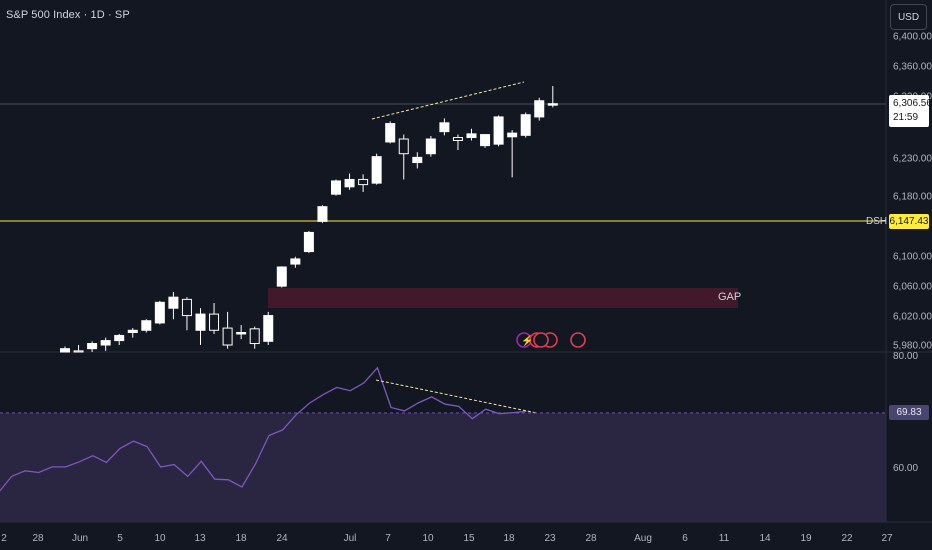 The width and height of the screenshot is (932, 550). What do you see at coordinates (909, 221) in the screenshot?
I see `dsh-price-badge: 6,147.43` at bounding box center [909, 221].